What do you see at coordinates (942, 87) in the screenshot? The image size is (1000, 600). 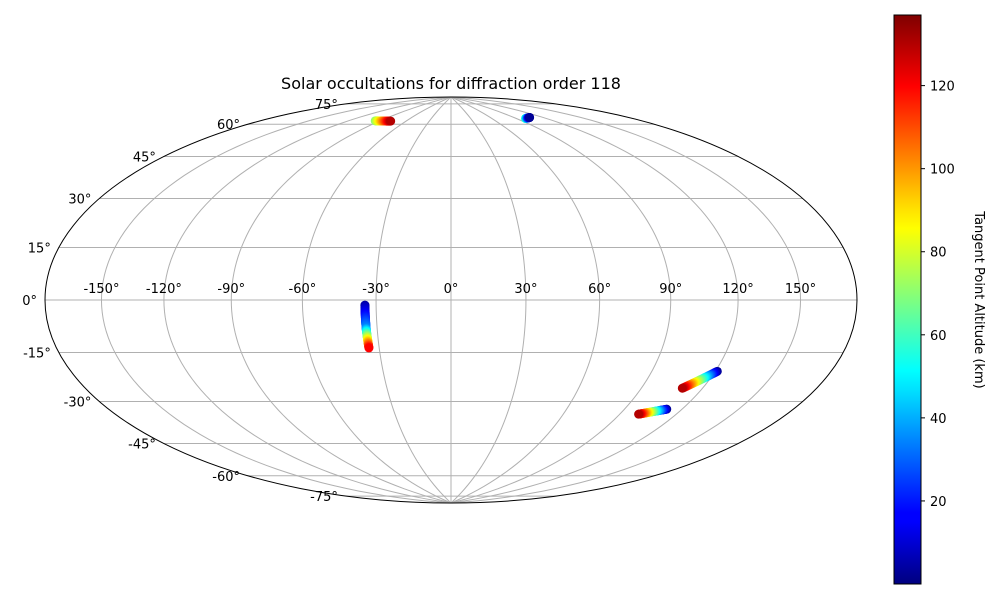 I see `colorbar-tick-label: 120` at bounding box center [942, 87].